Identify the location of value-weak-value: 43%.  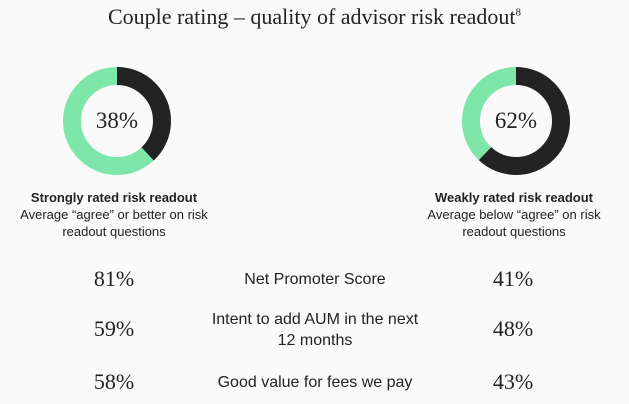
(513, 381).